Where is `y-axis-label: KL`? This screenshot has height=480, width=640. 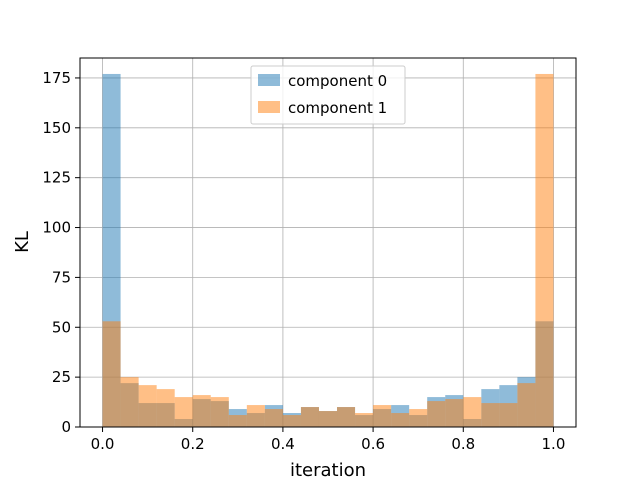
y-axis-label: KL is located at coordinates (22, 242).